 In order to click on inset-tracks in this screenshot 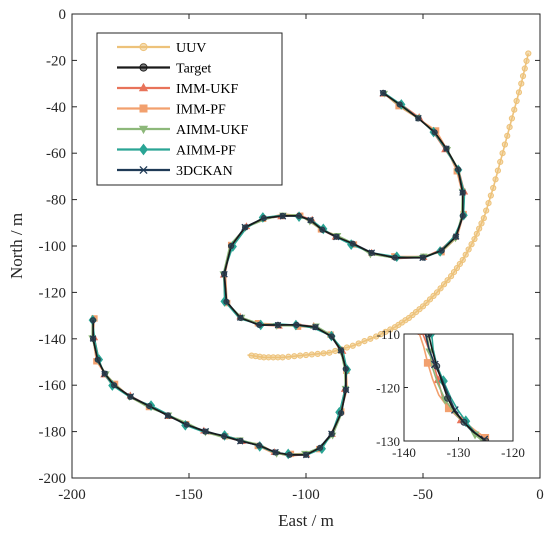, I will do `click(453, 387)`.